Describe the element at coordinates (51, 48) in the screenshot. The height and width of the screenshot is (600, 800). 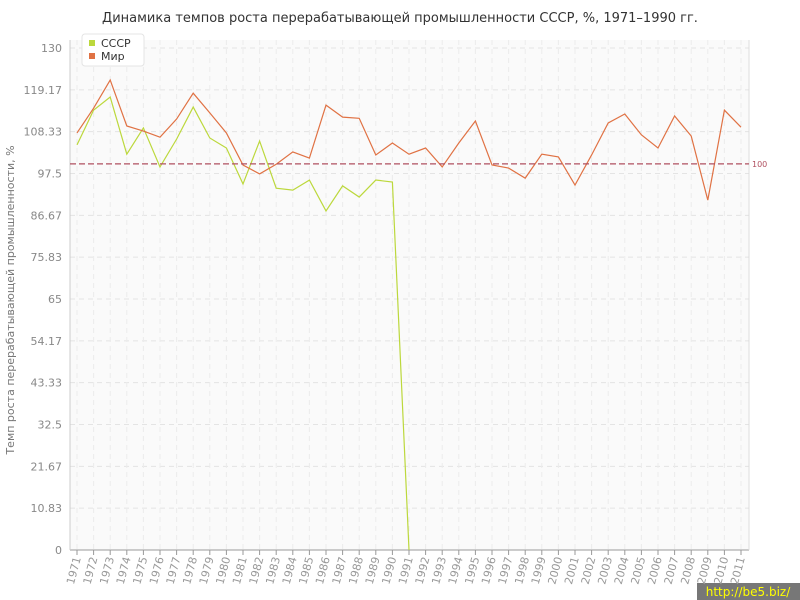
I see `y-tick-label: 130` at that location.